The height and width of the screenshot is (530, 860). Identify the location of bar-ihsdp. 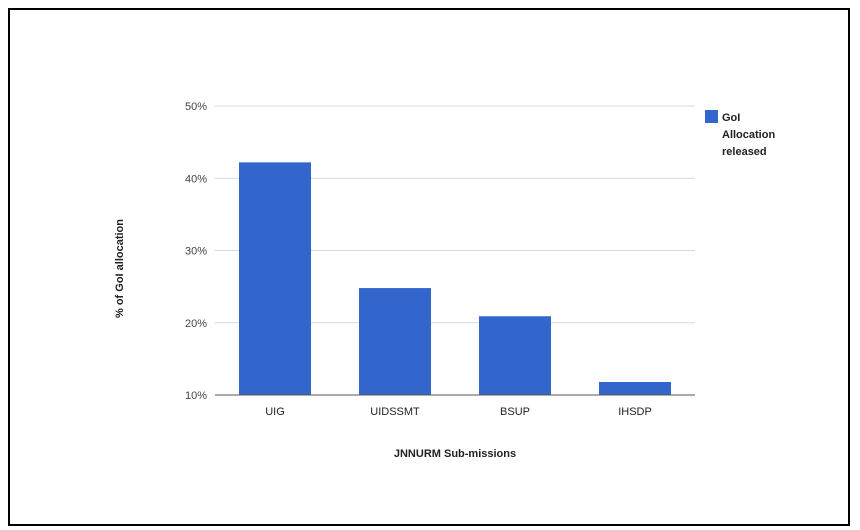
(635, 388).